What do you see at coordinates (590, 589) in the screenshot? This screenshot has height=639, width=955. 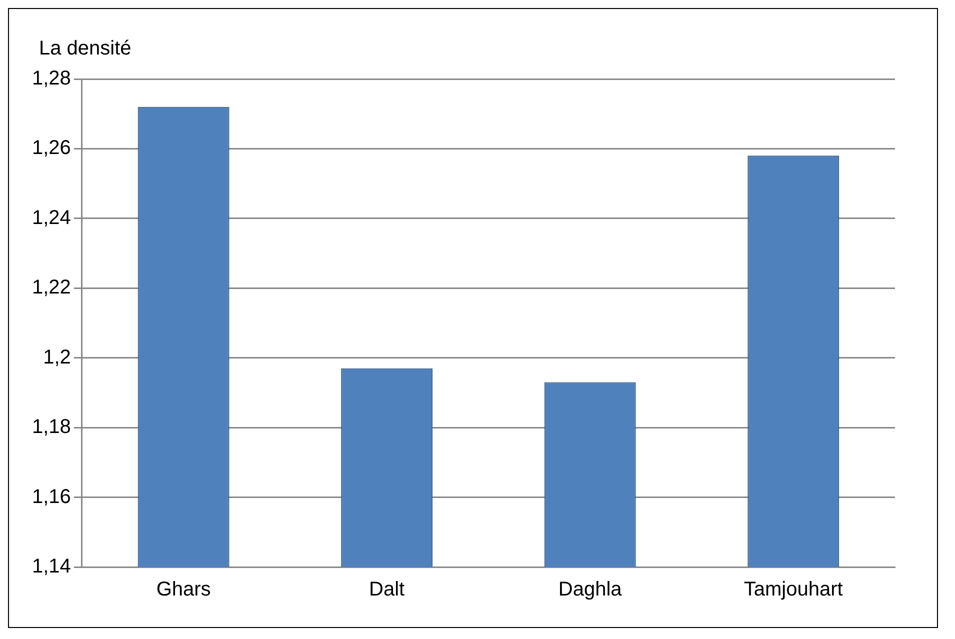 I see `x-tick-label: Daghla` at bounding box center [590, 589].